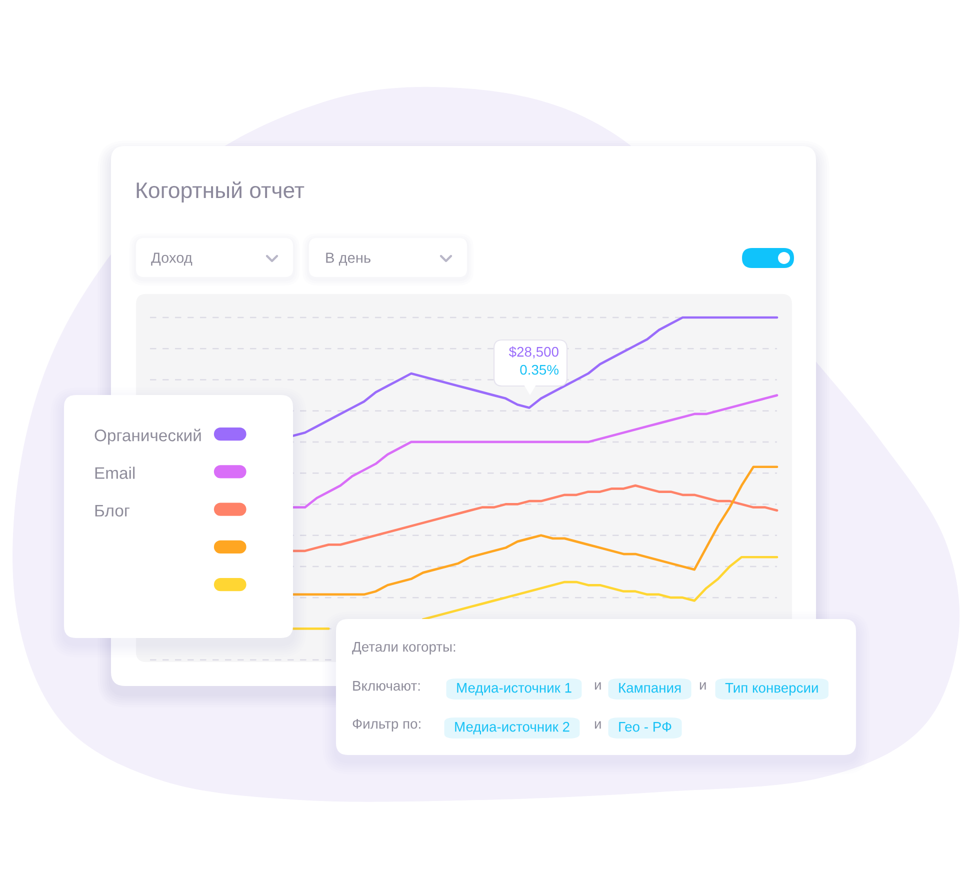 This screenshot has height=892, width=960. I want to click on text: Блог, so click(112, 510).